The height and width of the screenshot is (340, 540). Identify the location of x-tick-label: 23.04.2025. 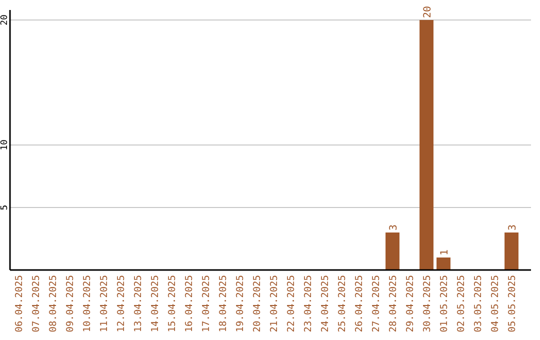
(308, 303).